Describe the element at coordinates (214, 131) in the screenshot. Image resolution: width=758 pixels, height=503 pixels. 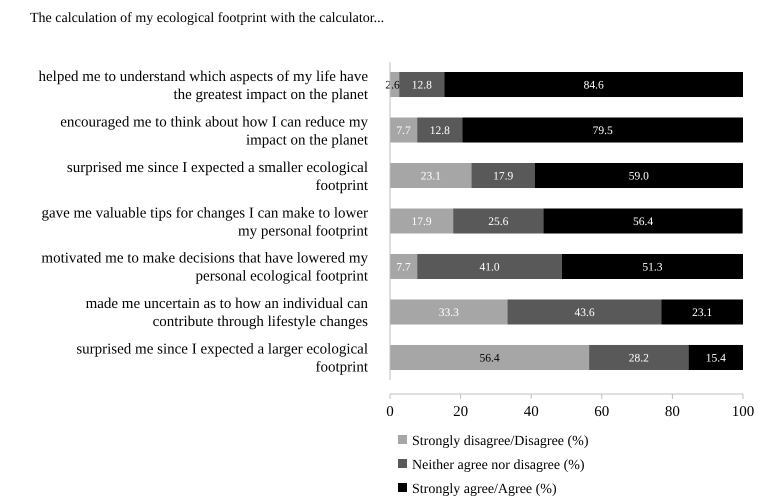
I see `y-tick-label: encouraged me to think about how I can reduce my impact on the planet` at that location.